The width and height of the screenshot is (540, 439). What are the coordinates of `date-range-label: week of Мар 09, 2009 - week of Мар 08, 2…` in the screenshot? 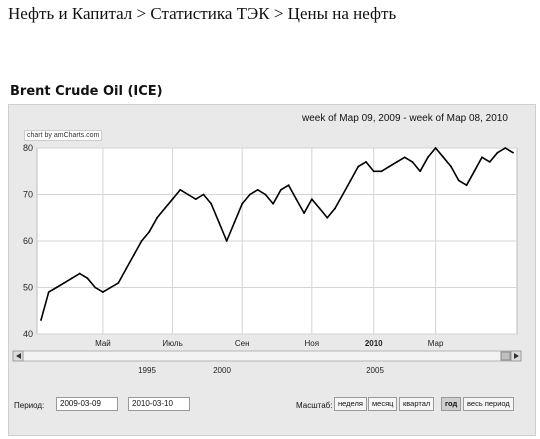 It's located at (405, 118).